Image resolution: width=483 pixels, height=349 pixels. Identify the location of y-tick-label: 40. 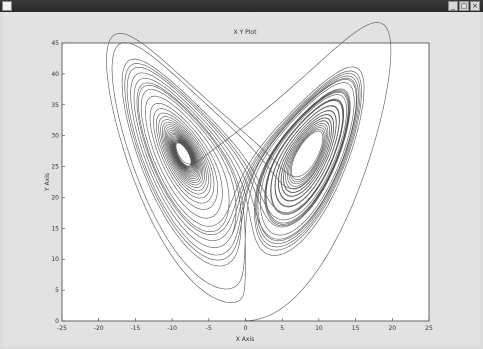
(55, 74).